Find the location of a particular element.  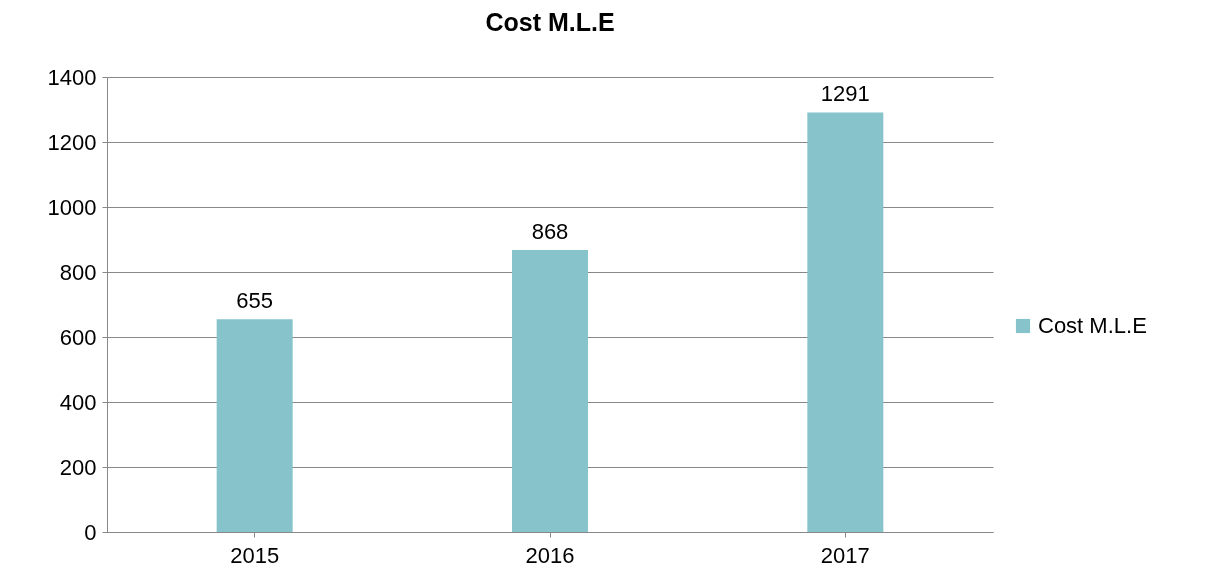

data-label: 868 is located at coordinates (550, 231).